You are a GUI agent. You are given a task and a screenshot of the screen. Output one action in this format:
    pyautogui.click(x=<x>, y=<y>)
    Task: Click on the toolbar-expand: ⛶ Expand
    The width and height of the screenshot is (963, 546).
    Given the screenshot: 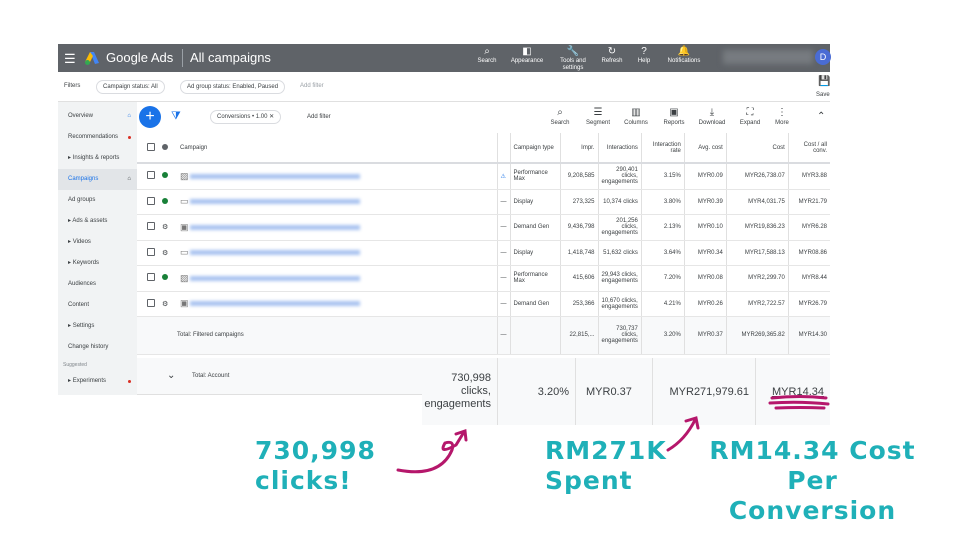 What is the action you would take?
    pyautogui.click(x=750, y=117)
    